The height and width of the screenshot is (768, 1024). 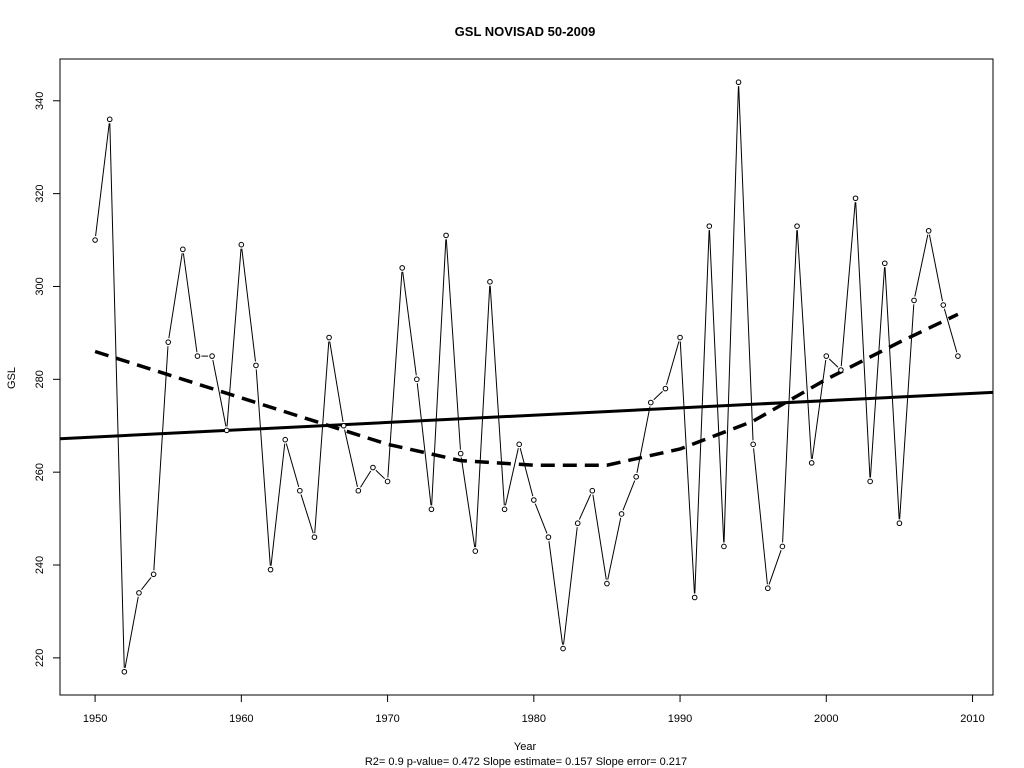 What do you see at coordinates (387, 719) in the screenshot?
I see `x-tick-label: 1970` at bounding box center [387, 719].